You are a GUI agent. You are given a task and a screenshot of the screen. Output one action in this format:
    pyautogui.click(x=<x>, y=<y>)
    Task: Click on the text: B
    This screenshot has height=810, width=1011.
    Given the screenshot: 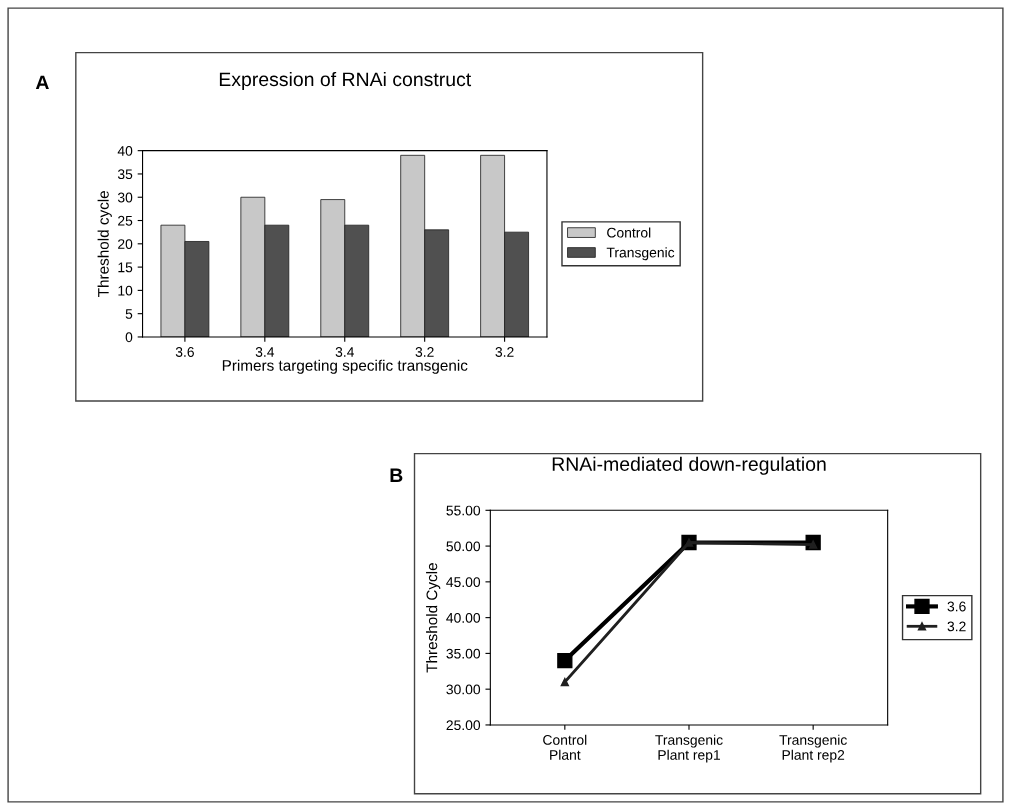 What is the action you would take?
    pyautogui.click(x=396, y=475)
    